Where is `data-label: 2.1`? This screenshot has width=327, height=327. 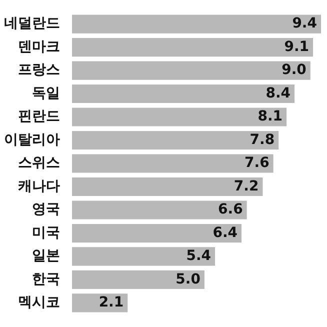 data-label: 2.1 is located at coordinates (111, 302).